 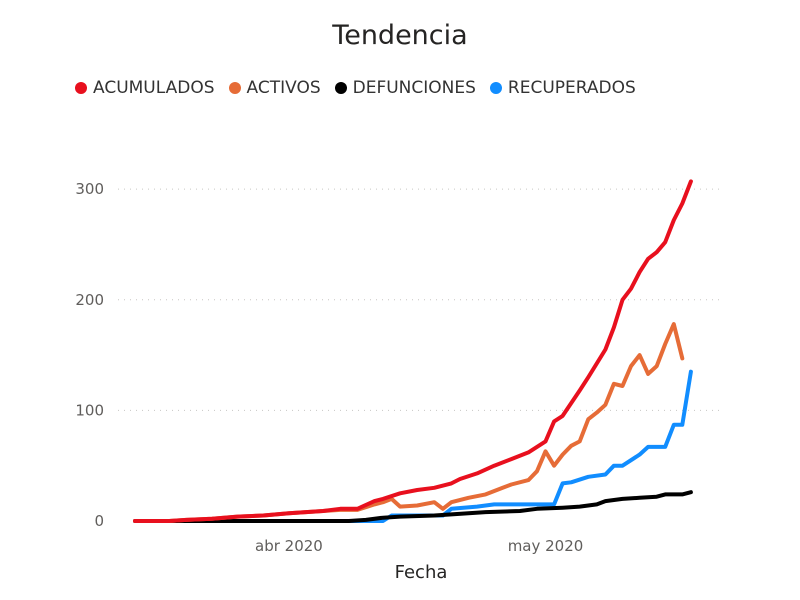 I want to click on x-axis: abr 2020 may 2020, so click(x=419, y=546).